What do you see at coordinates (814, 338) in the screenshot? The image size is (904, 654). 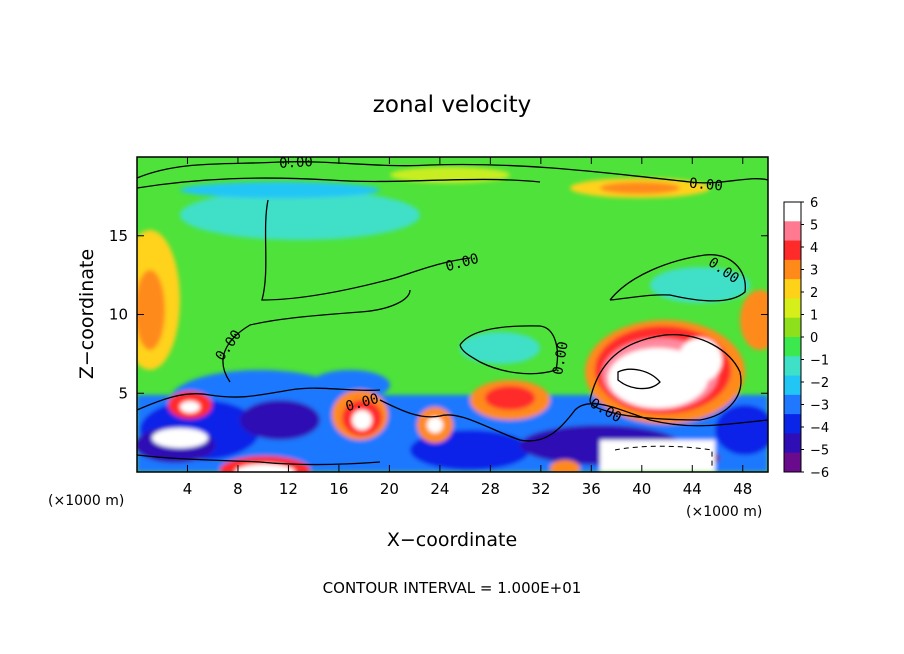 I see `colorbar-label: 0` at bounding box center [814, 338].